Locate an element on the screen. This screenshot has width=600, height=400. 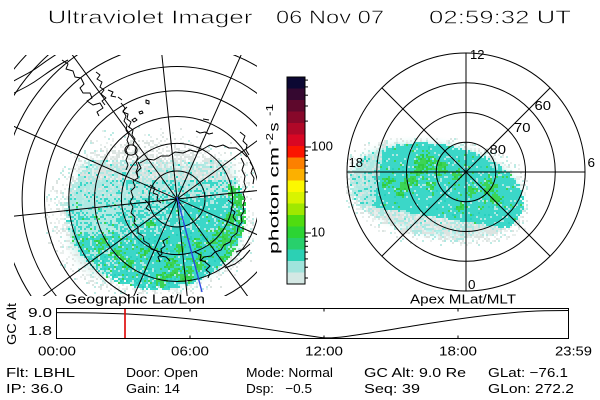
svg-text: 60 is located at coordinates (543, 106).